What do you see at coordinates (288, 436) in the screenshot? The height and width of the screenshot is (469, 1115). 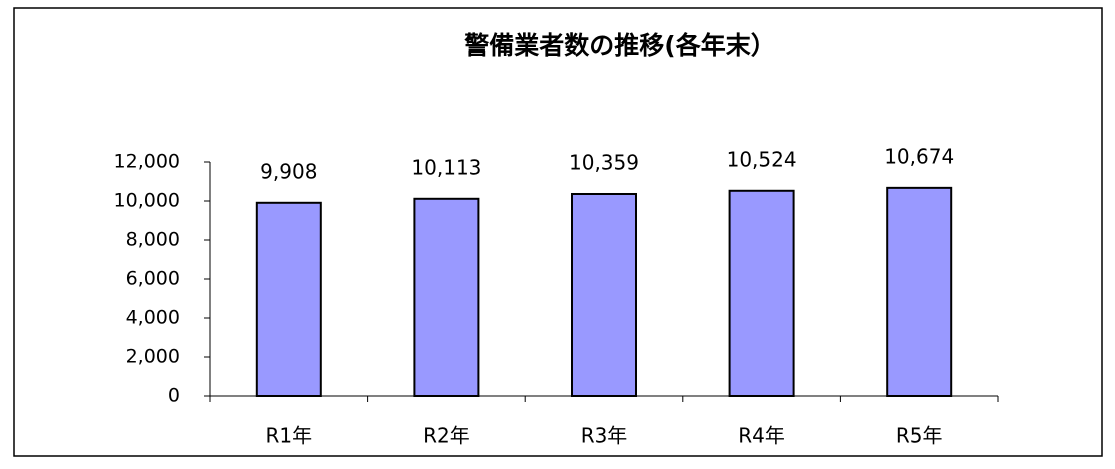 I see `x-tick-label: R1年` at bounding box center [288, 436].